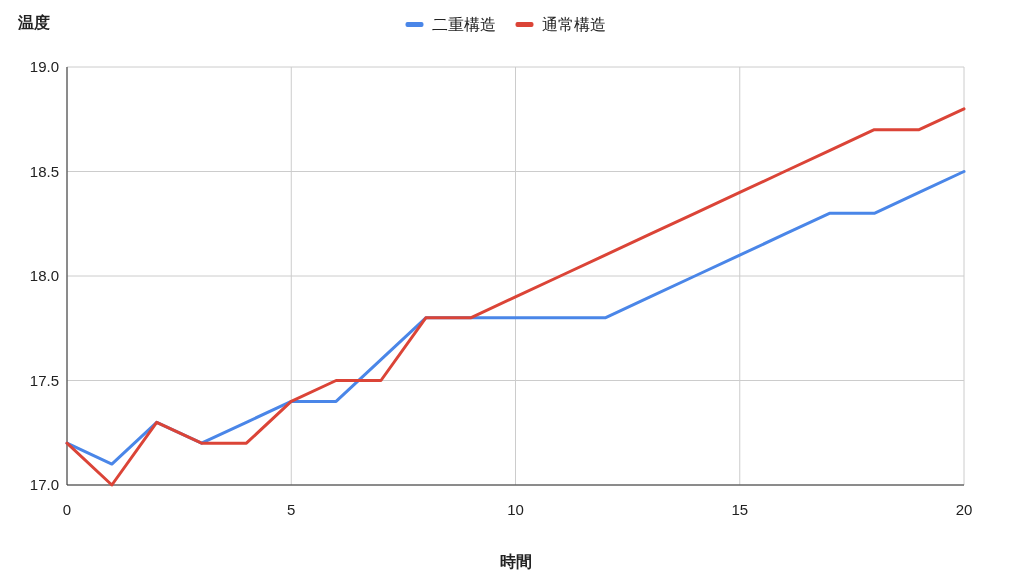 The image size is (1024, 576). What do you see at coordinates (44, 484) in the screenshot?
I see `y-tick-label: 17.0` at bounding box center [44, 484].